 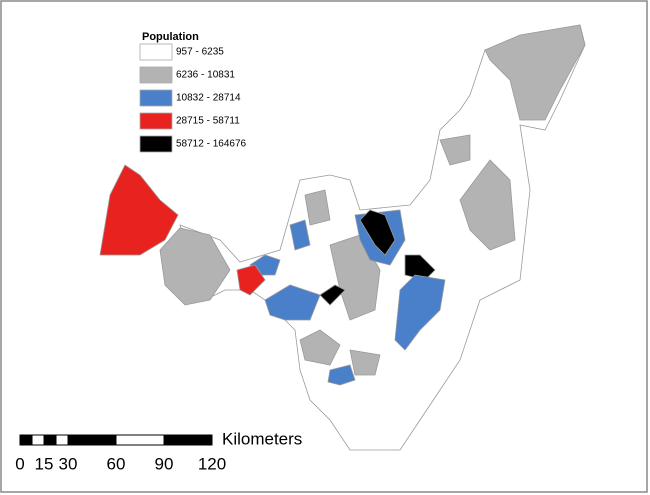 What do you see at coordinates (211, 144) in the screenshot?
I see `legend-label: 58712 - 164676` at bounding box center [211, 144].